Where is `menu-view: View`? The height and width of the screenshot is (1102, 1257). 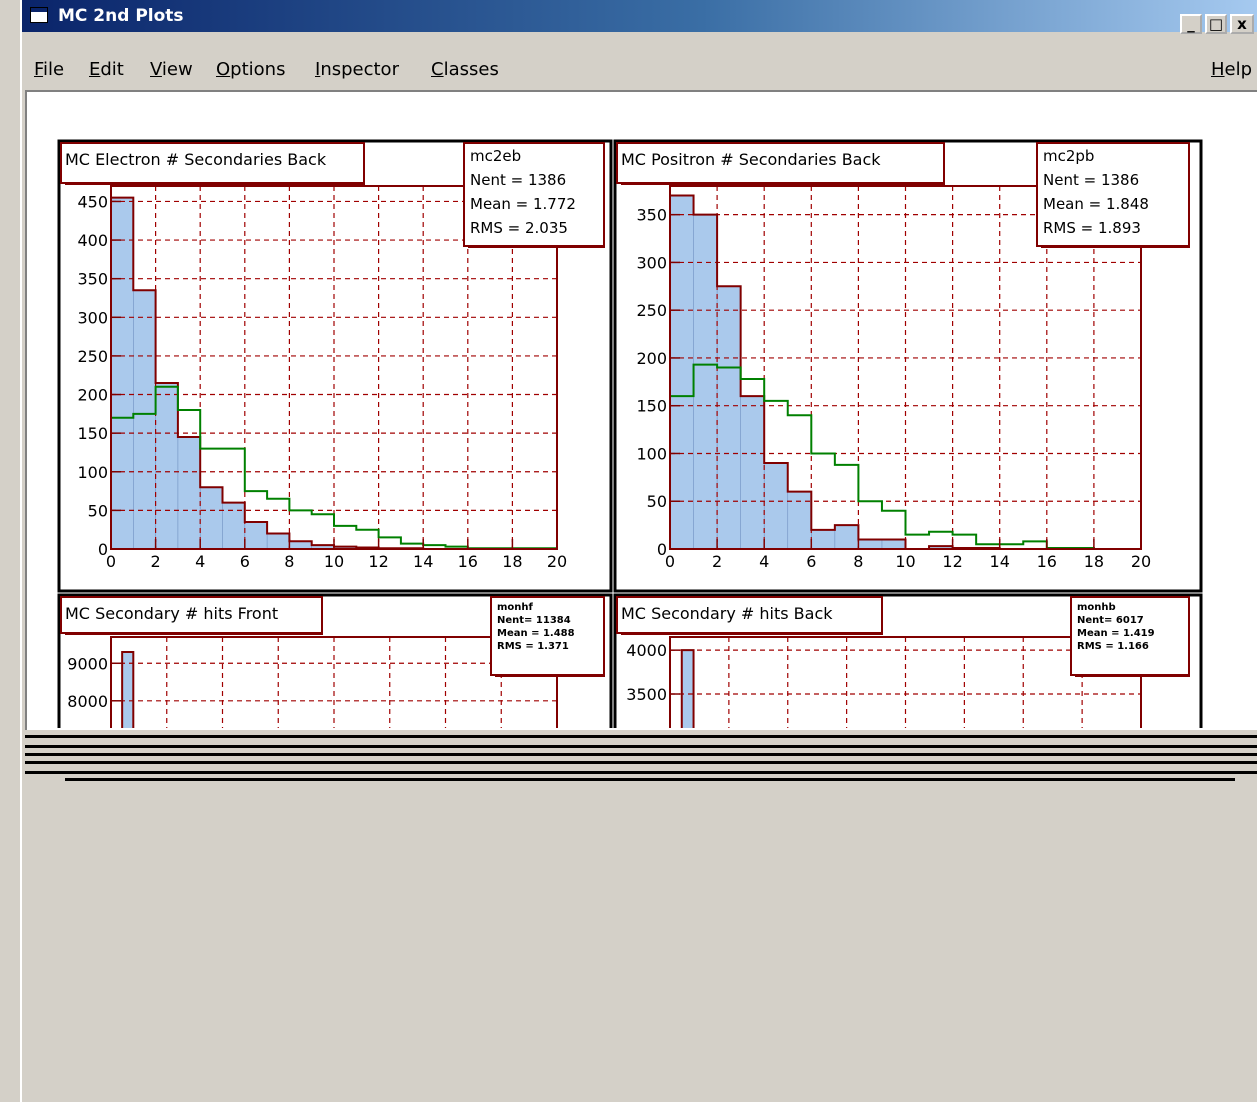
menu-view: View is located at coordinates (171, 69).